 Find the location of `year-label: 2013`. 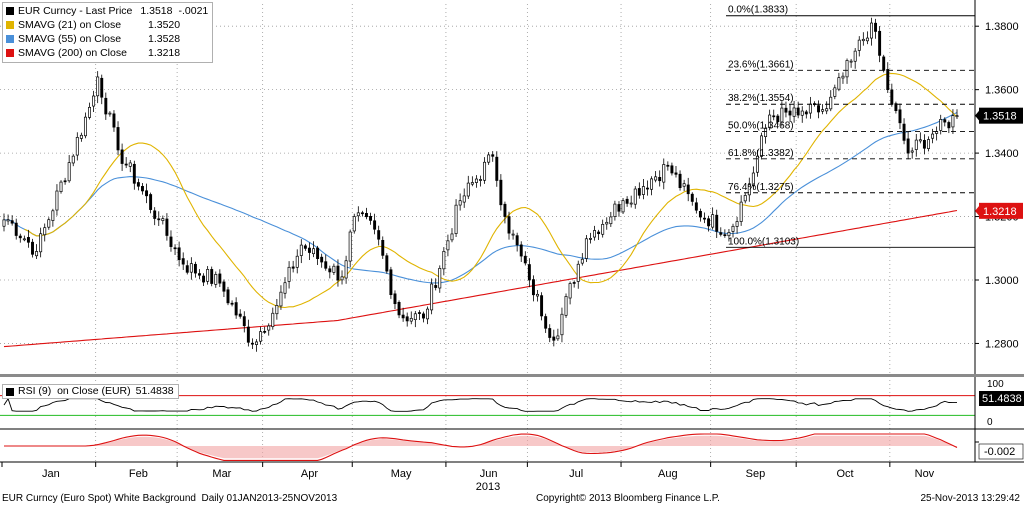

year-label: 2013 is located at coordinates (488, 487).